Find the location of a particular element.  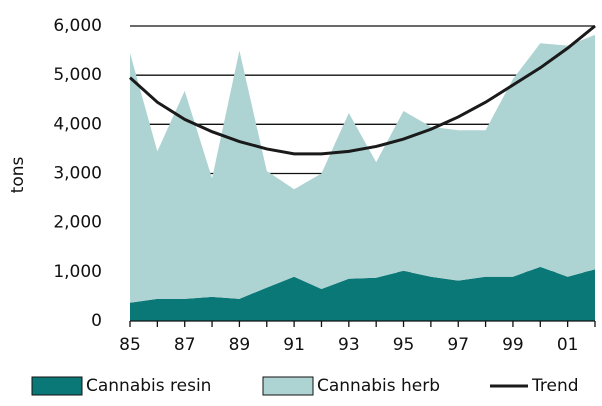

y-tick-label: 5,000 is located at coordinates (77, 75).